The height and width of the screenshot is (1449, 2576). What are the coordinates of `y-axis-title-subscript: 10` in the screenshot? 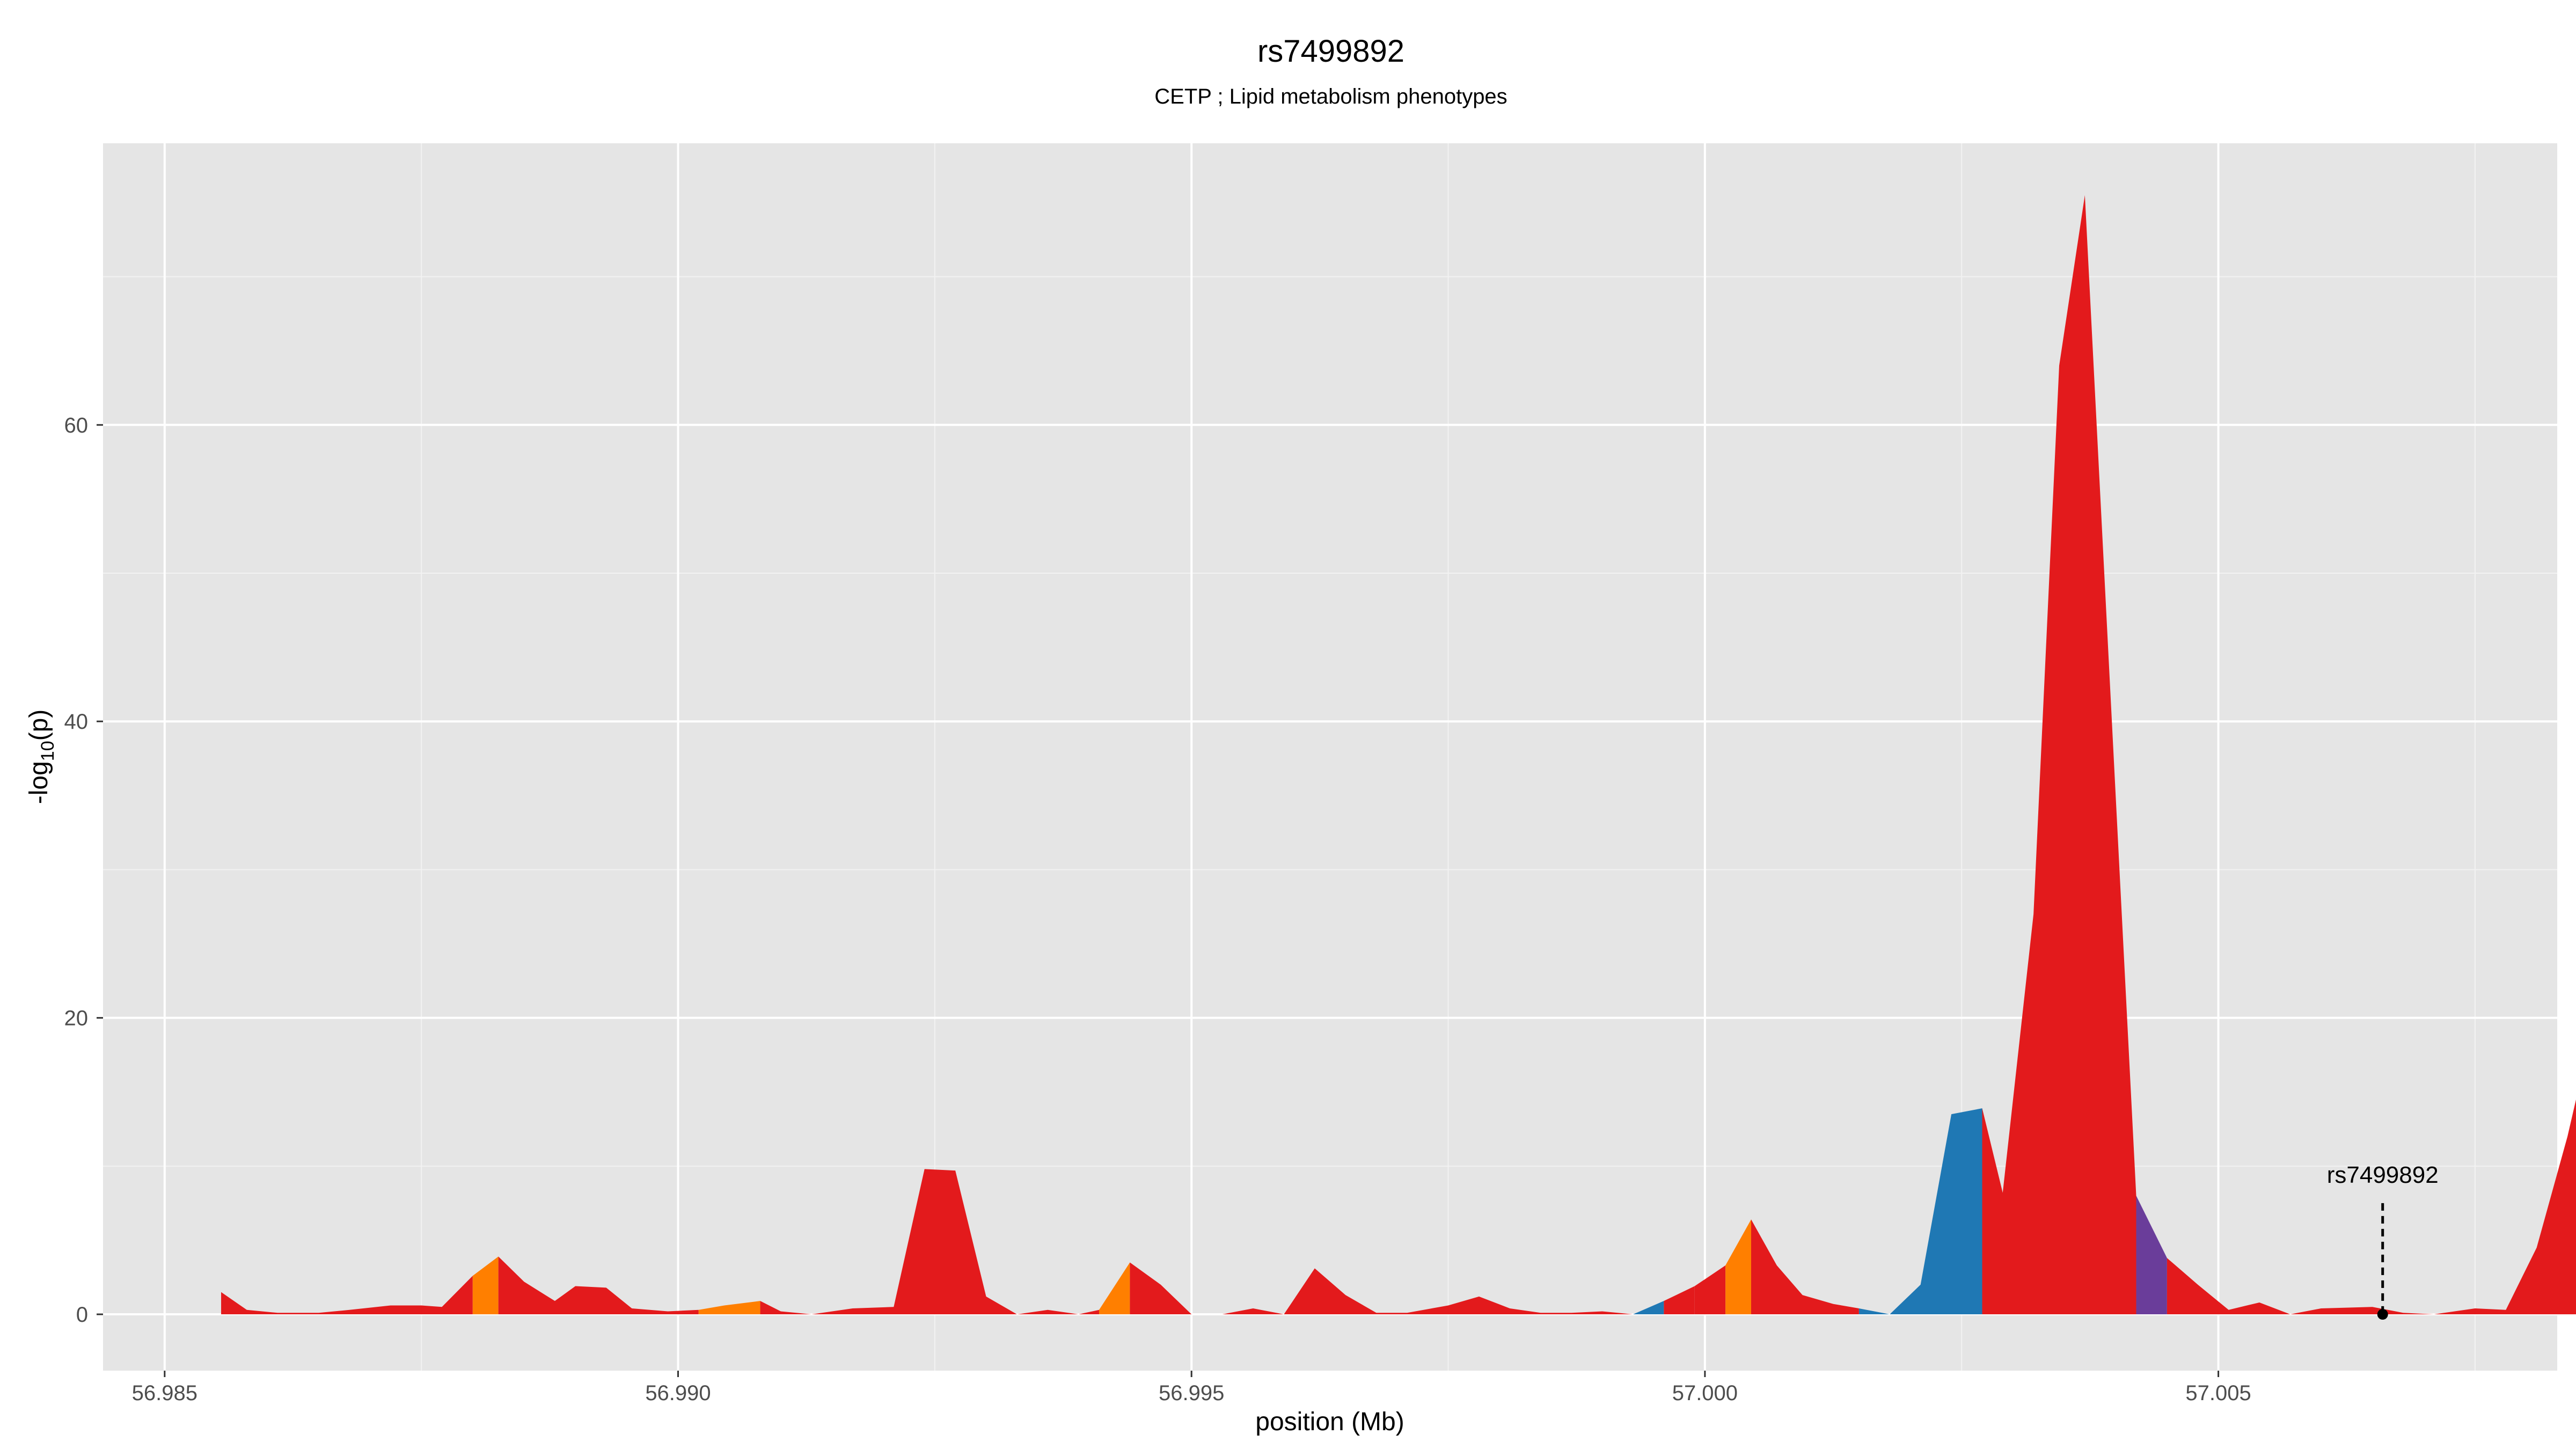 It's located at (48, 751).